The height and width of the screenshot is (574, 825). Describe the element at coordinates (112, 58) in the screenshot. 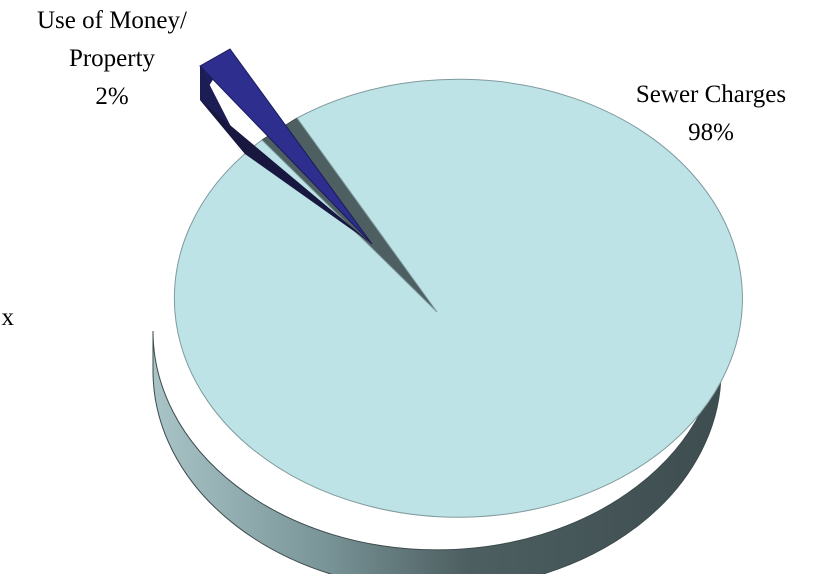

I see `label-use-of-money-line2: Property` at that location.